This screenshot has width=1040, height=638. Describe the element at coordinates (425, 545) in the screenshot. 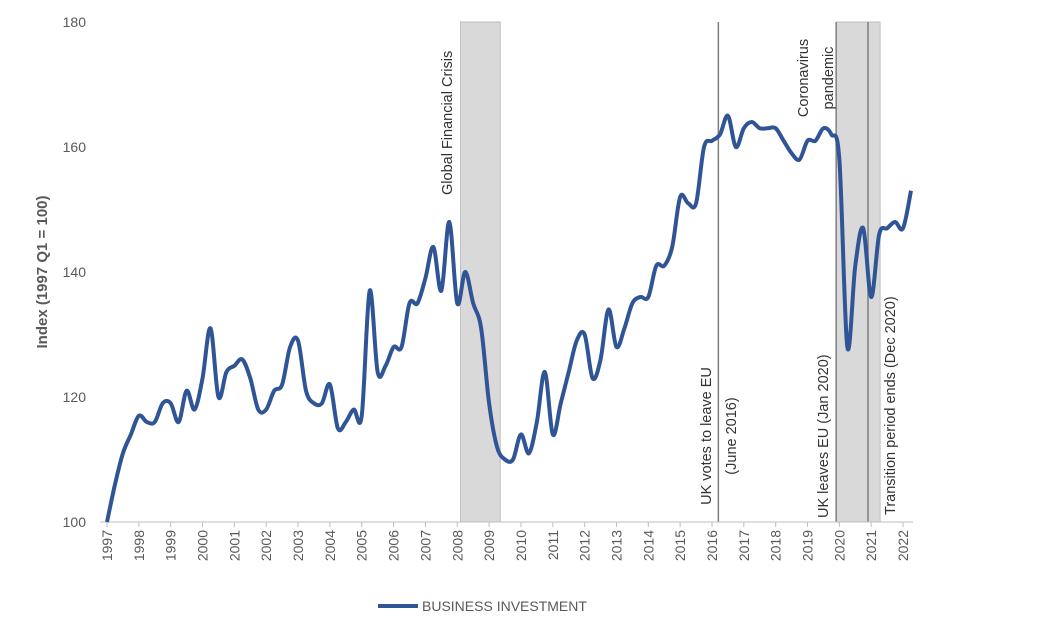

I see `x-tick-label: 2007` at that location.